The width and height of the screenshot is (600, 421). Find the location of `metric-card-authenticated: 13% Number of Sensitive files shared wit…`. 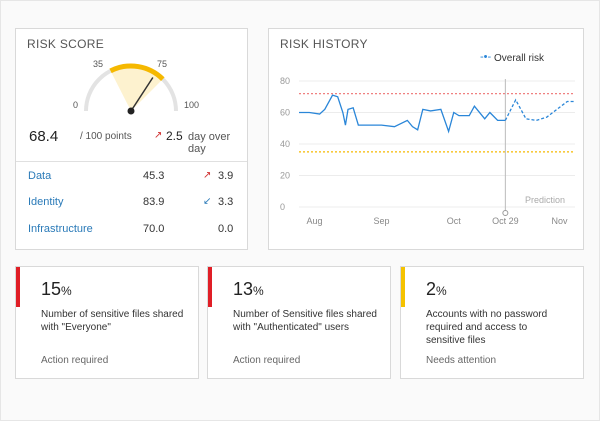

metric-card-authenticated: 13% Number of Sensitive files shared wit… is located at coordinates (299, 322).